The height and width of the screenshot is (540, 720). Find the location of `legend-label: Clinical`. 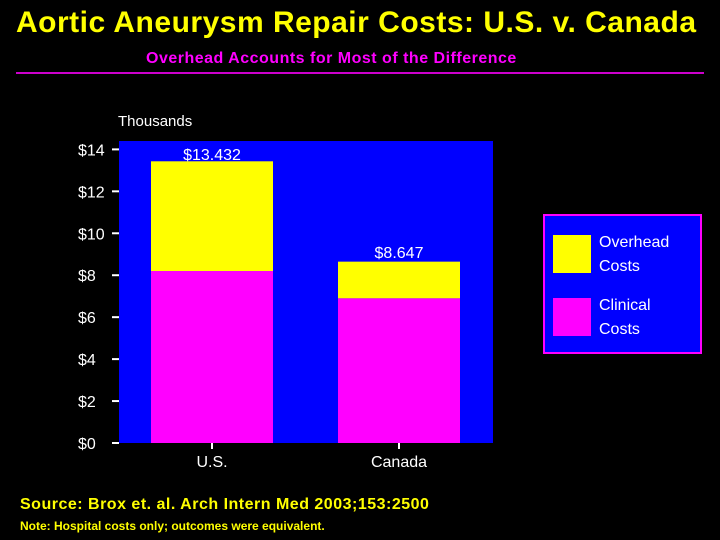

legend-label: Clinical is located at coordinates (625, 305).